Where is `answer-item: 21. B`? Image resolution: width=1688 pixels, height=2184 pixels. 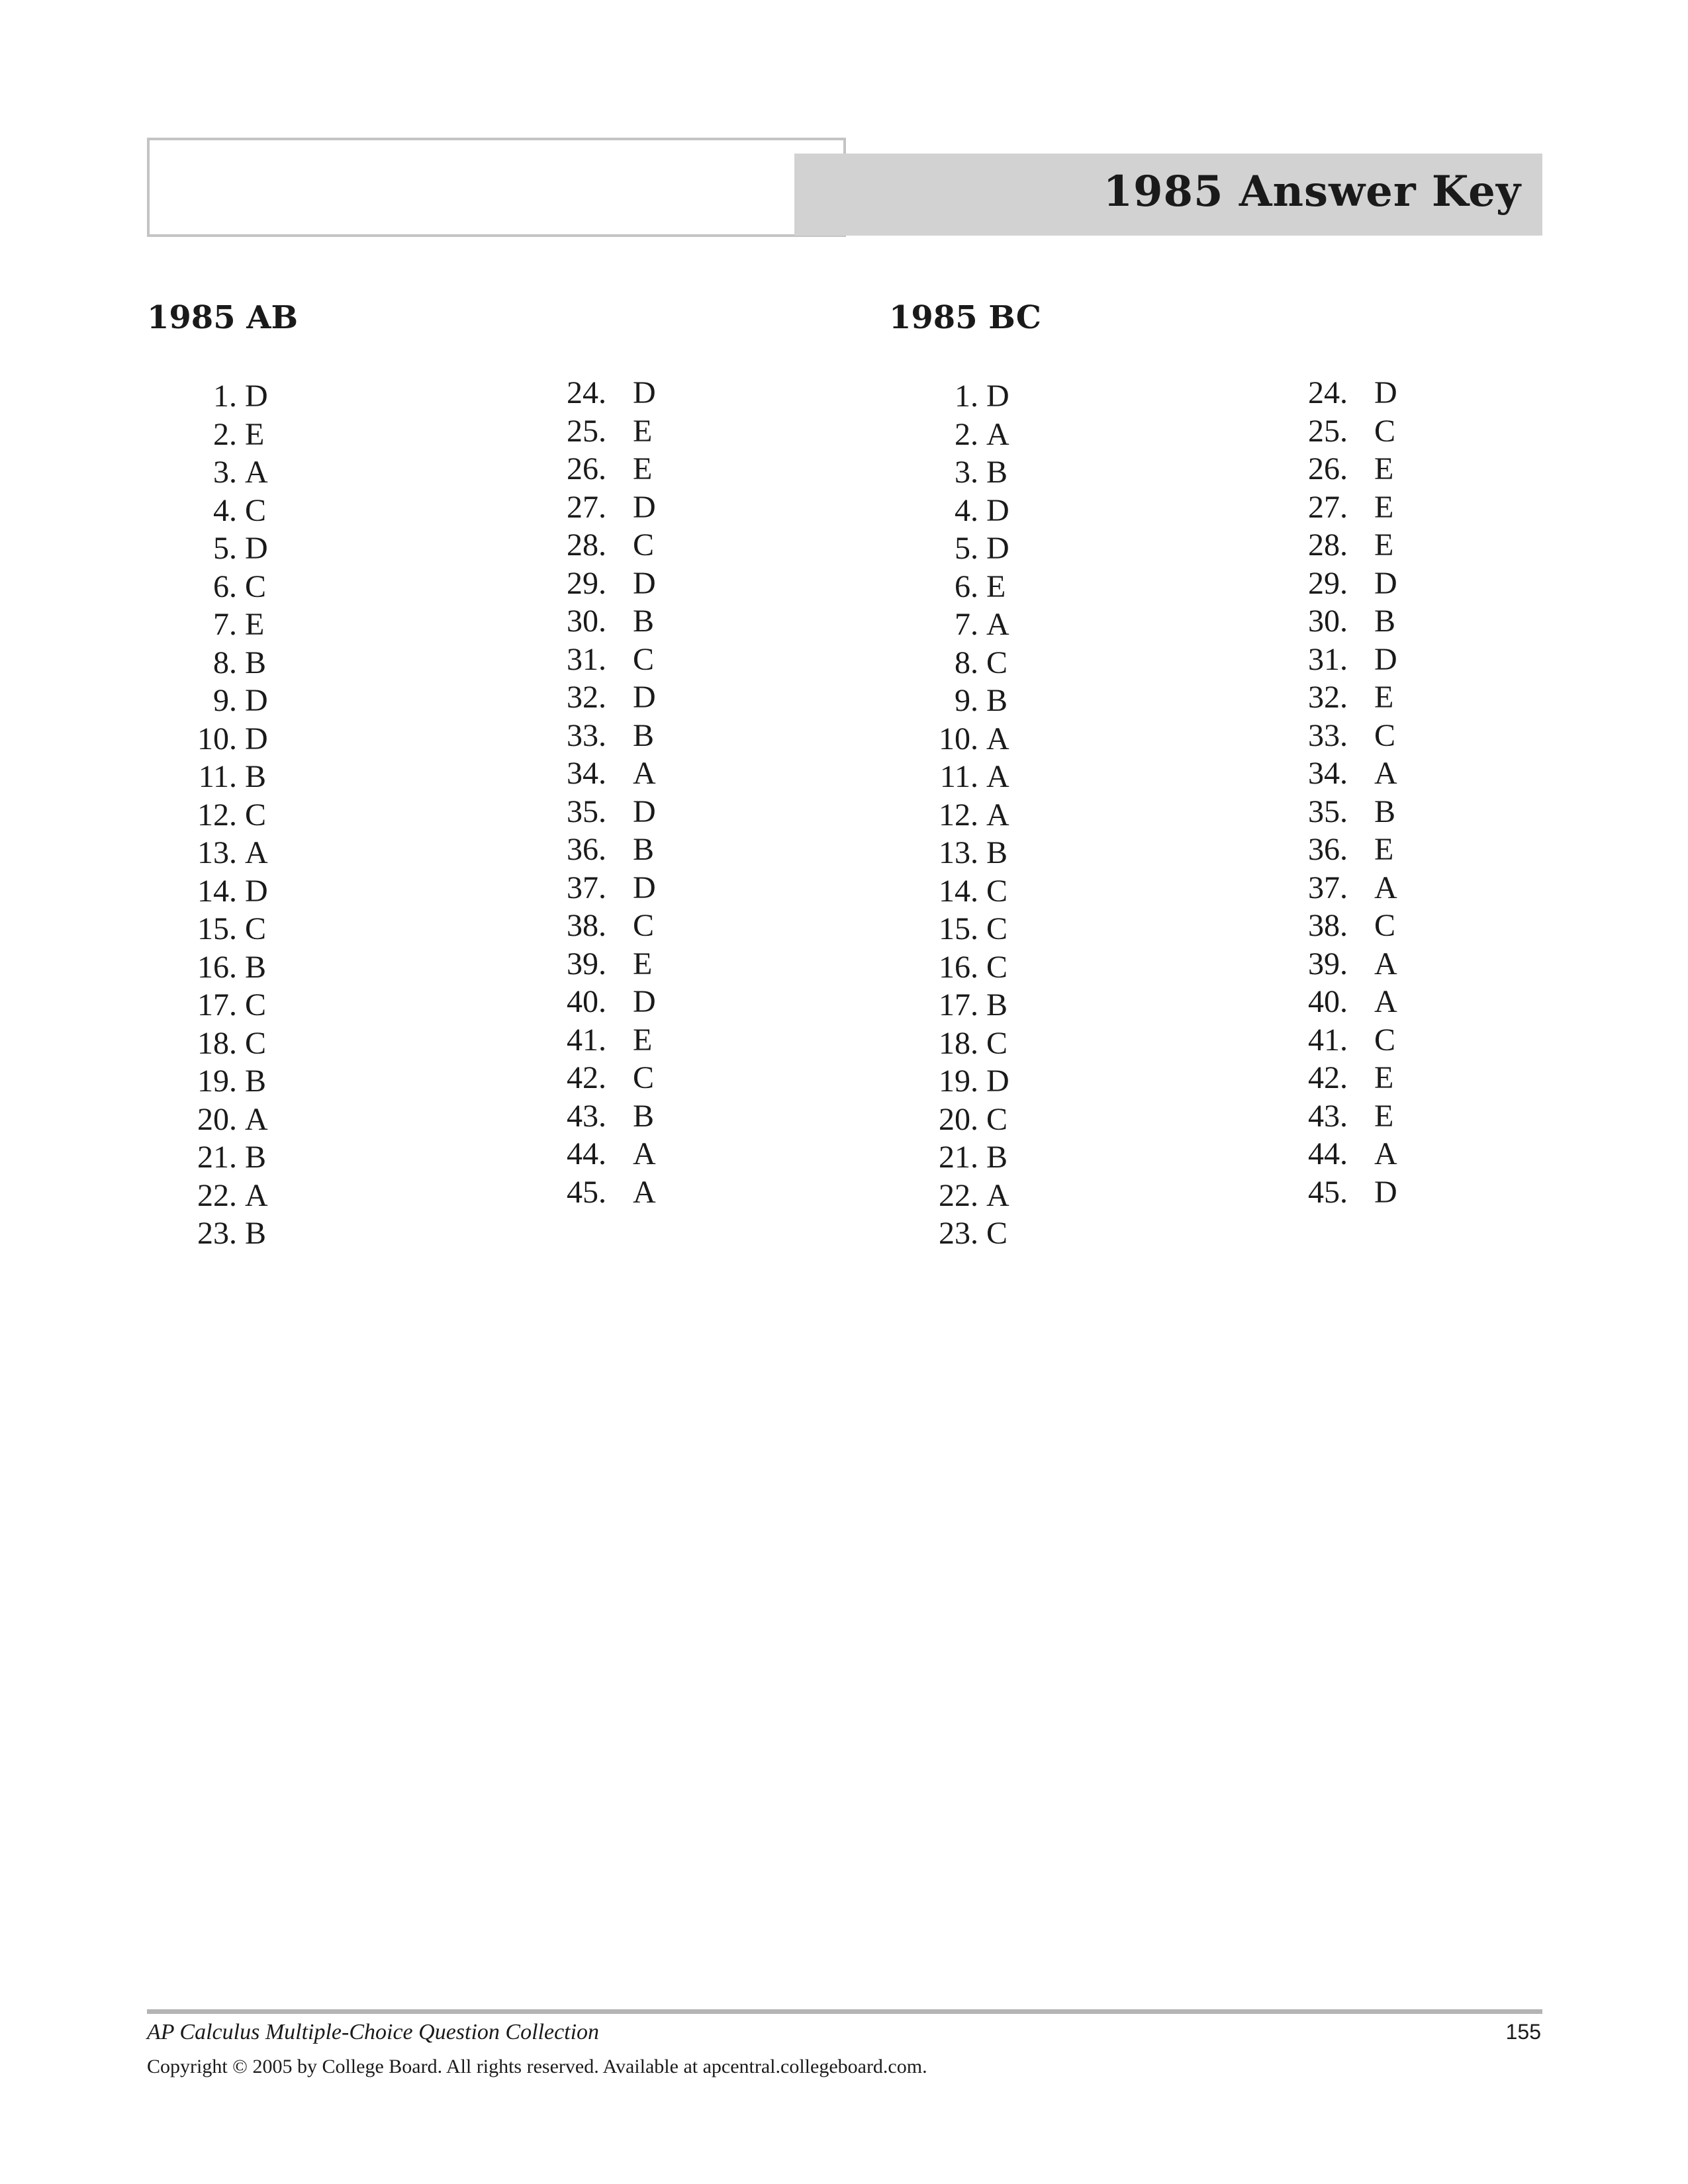 answer-item: 21. B is located at coordinates (252, 1157).